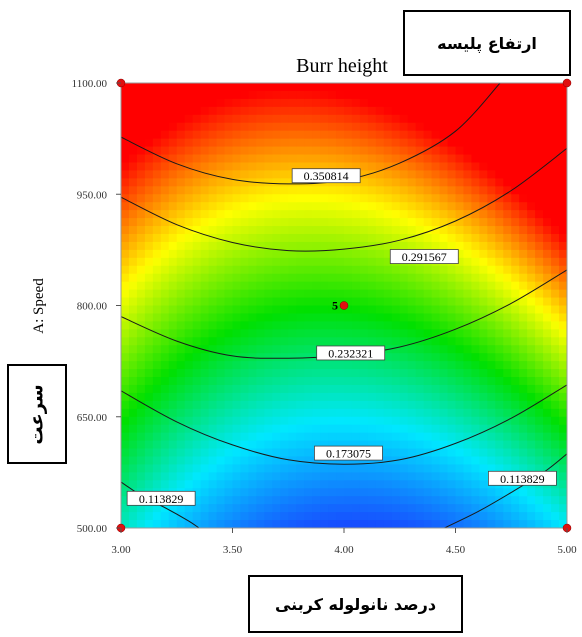 This screenshot has height=637, width=582. I want to click on contour-label-text: 0.232321, so click(350, 353).